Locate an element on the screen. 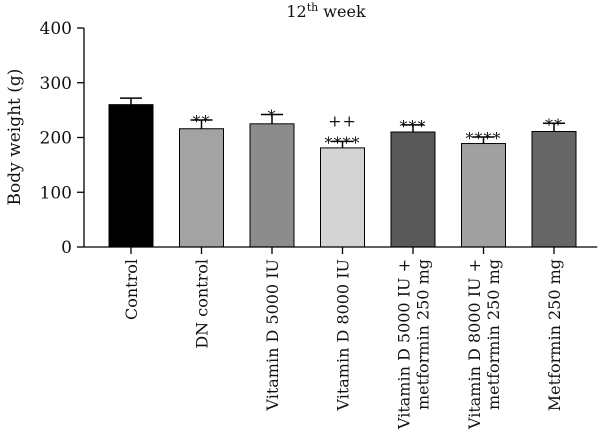  y-tick-label: 0 is located at coordinates (66, 248).